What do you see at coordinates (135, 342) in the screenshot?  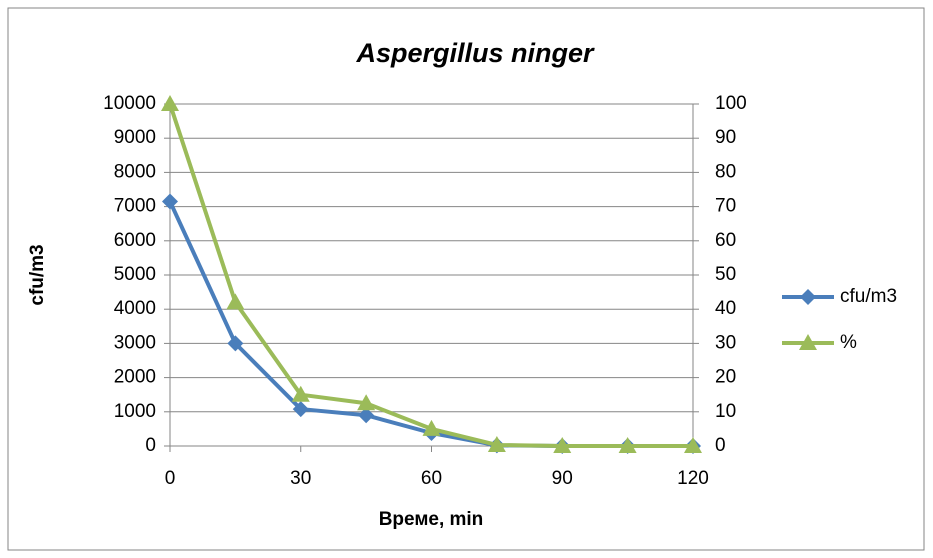 I see `y-tick-label: 3000` at bounding box center [135, 342].